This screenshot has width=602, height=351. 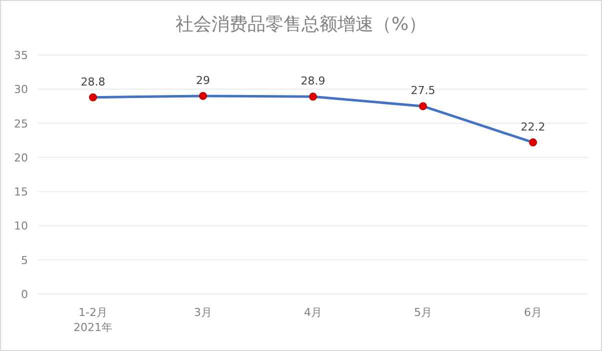 What do you see at coordinates (313, 312) in the screenshot?
I see `x-tick-label: 4月` at bounding box center [313, 312].